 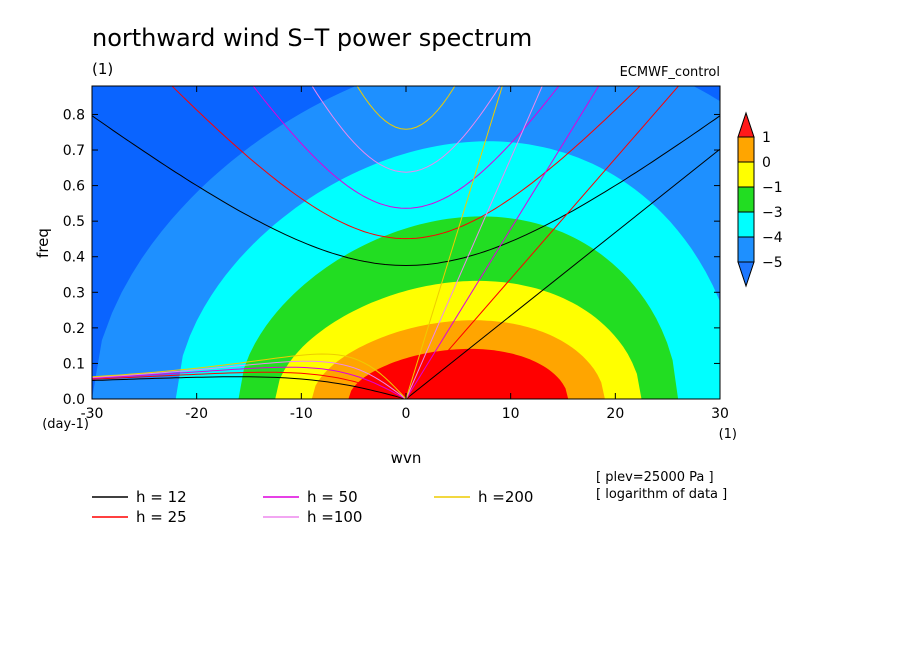 I want to click on curve-h25-rossby, so click(x=249, y=385).